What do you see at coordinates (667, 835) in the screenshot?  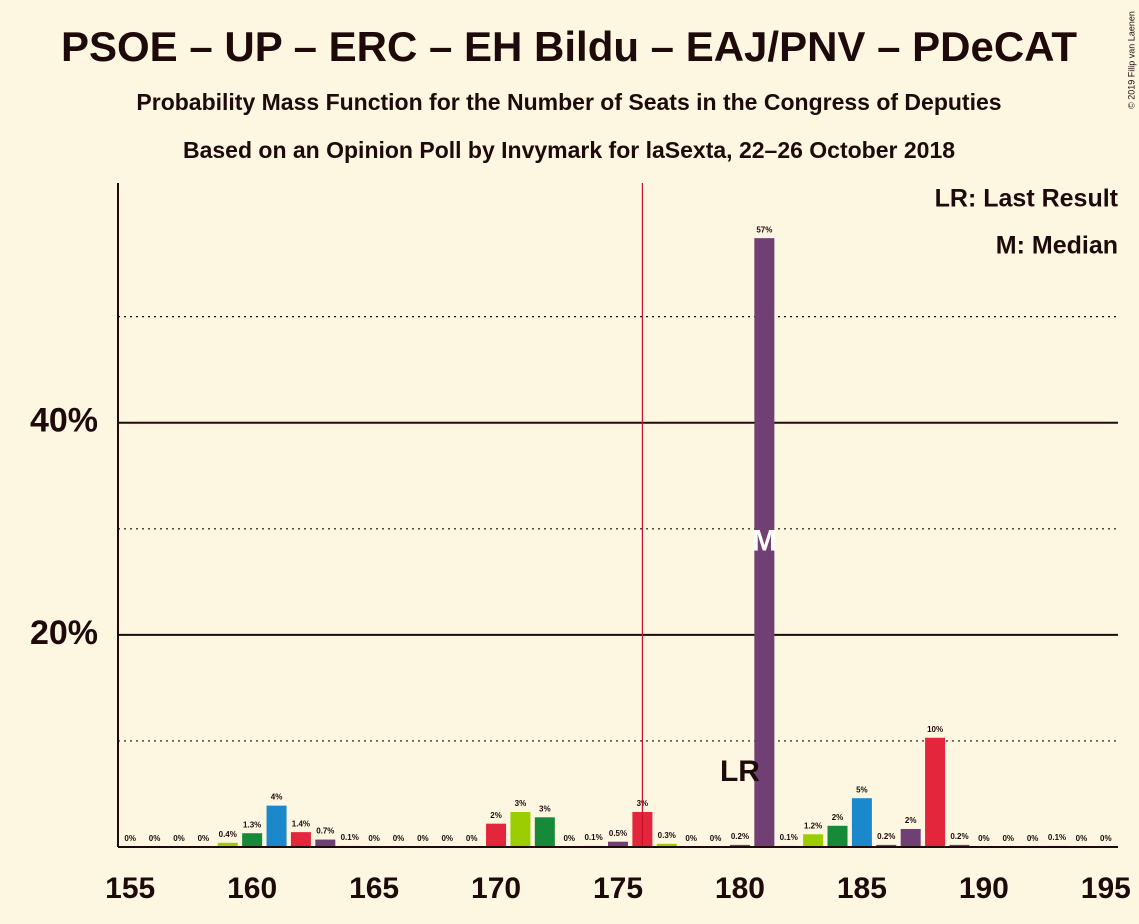 I see `value-label: 0.3%` at bounding box center [667, 835].